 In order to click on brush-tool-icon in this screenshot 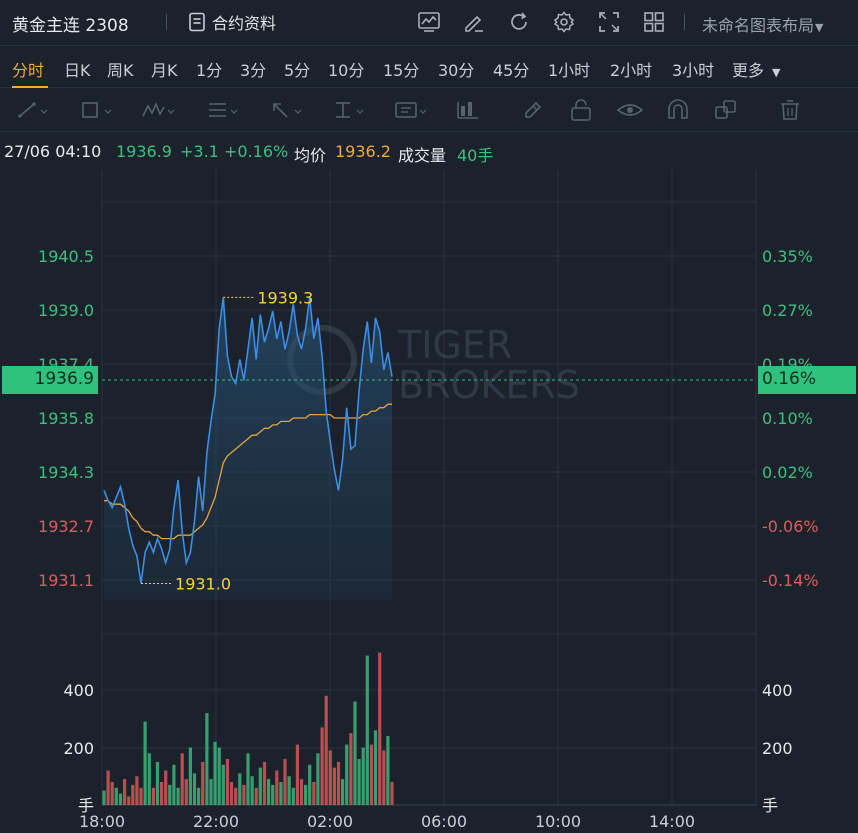, I will do `click(534, 110)`.